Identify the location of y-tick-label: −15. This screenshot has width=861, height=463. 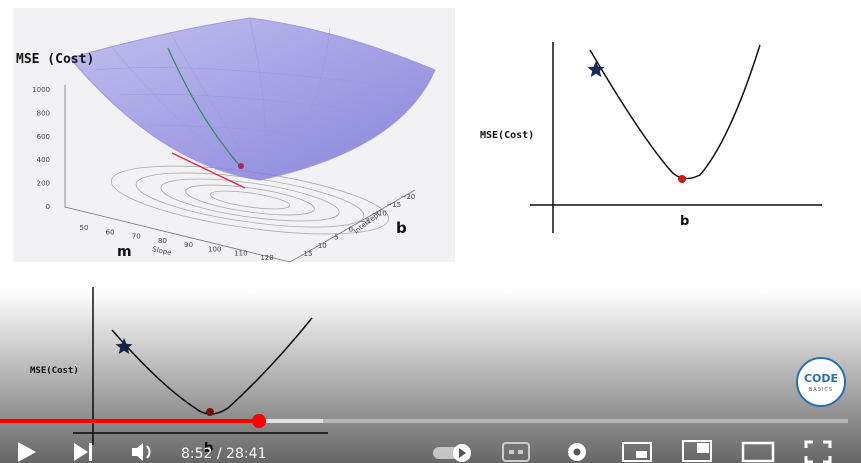
(393, 205).